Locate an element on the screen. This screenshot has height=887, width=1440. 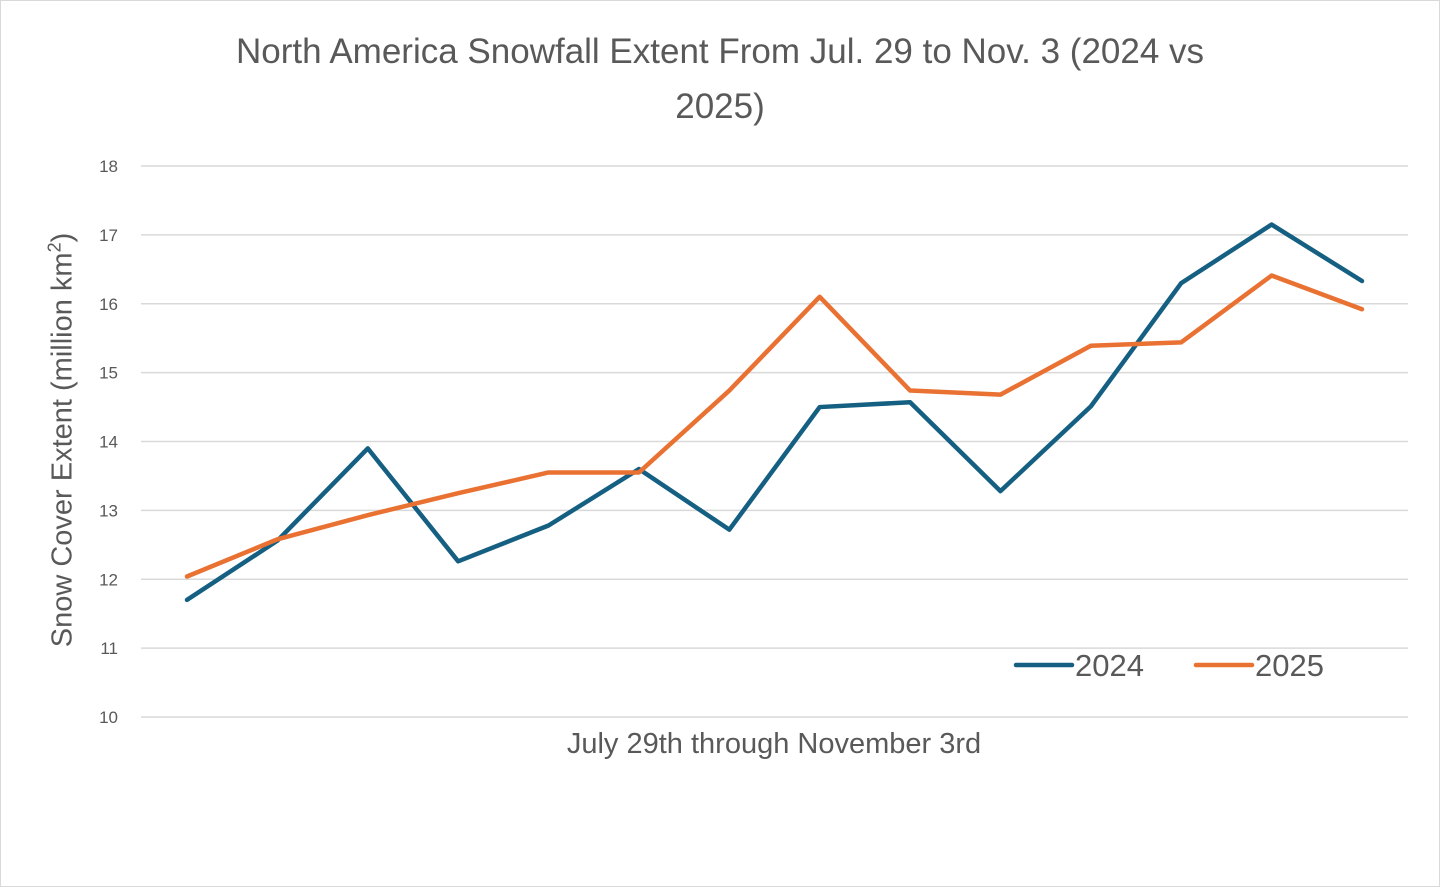
y-tick-11: 11 is located at coordinates (109, 648).